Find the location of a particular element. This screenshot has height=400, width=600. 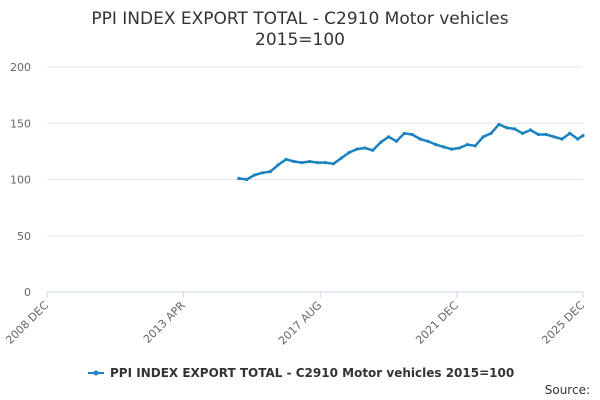

y-tick-label: 50 is located at coordinates (24, 236).